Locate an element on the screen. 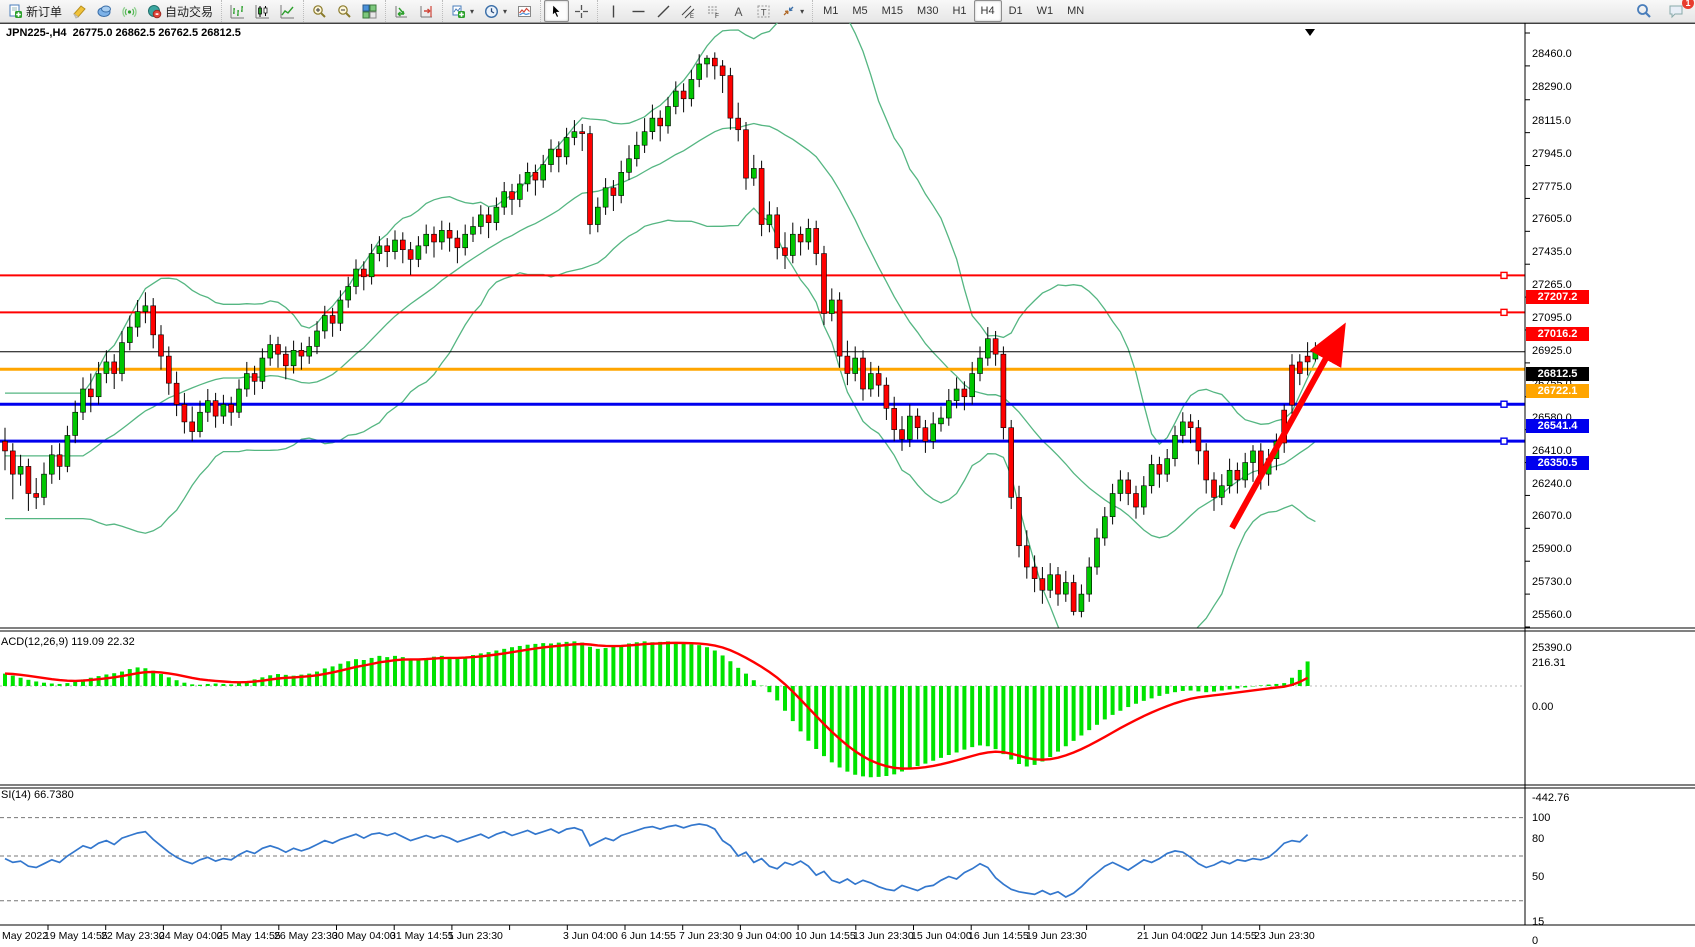 This screenshot has width=1695, height=947. text-icon: A is located at coordinates (738, 11).